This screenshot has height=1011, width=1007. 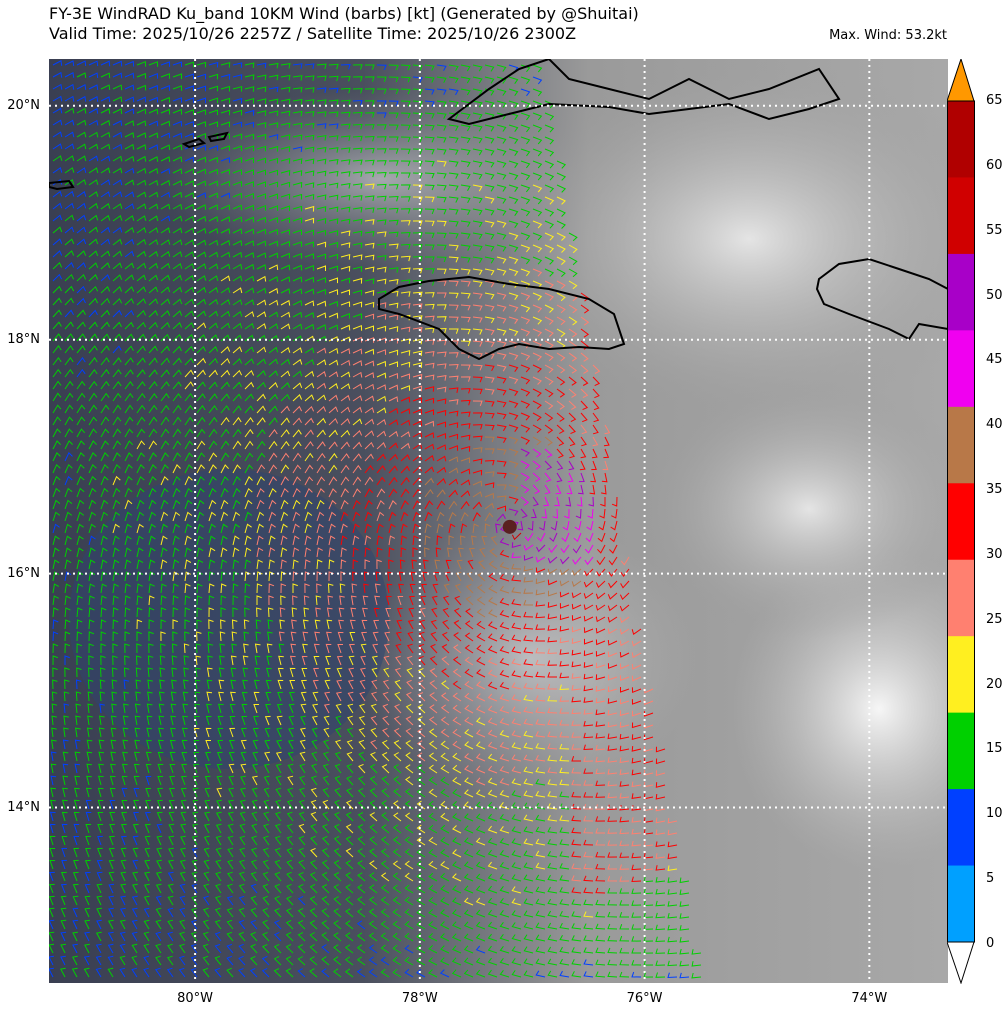 I want to click on colorbar-tick-label: 0, so click(x=990, y=943).